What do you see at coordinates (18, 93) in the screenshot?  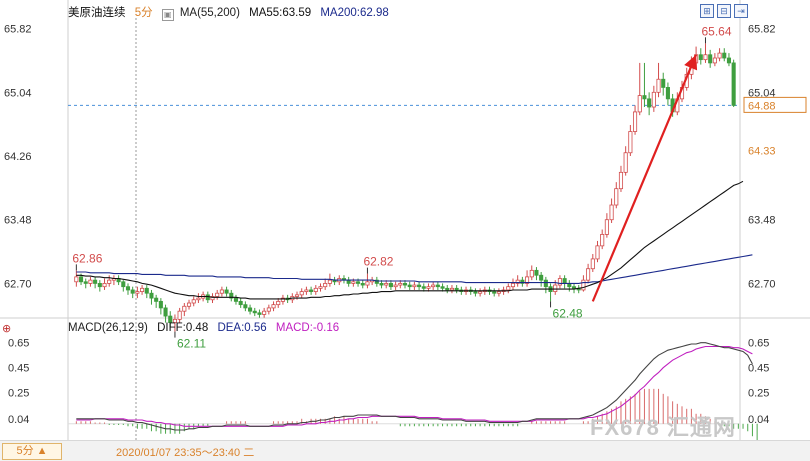 I see `price-tick-left: 65.04` at bounding box center [18, 93].